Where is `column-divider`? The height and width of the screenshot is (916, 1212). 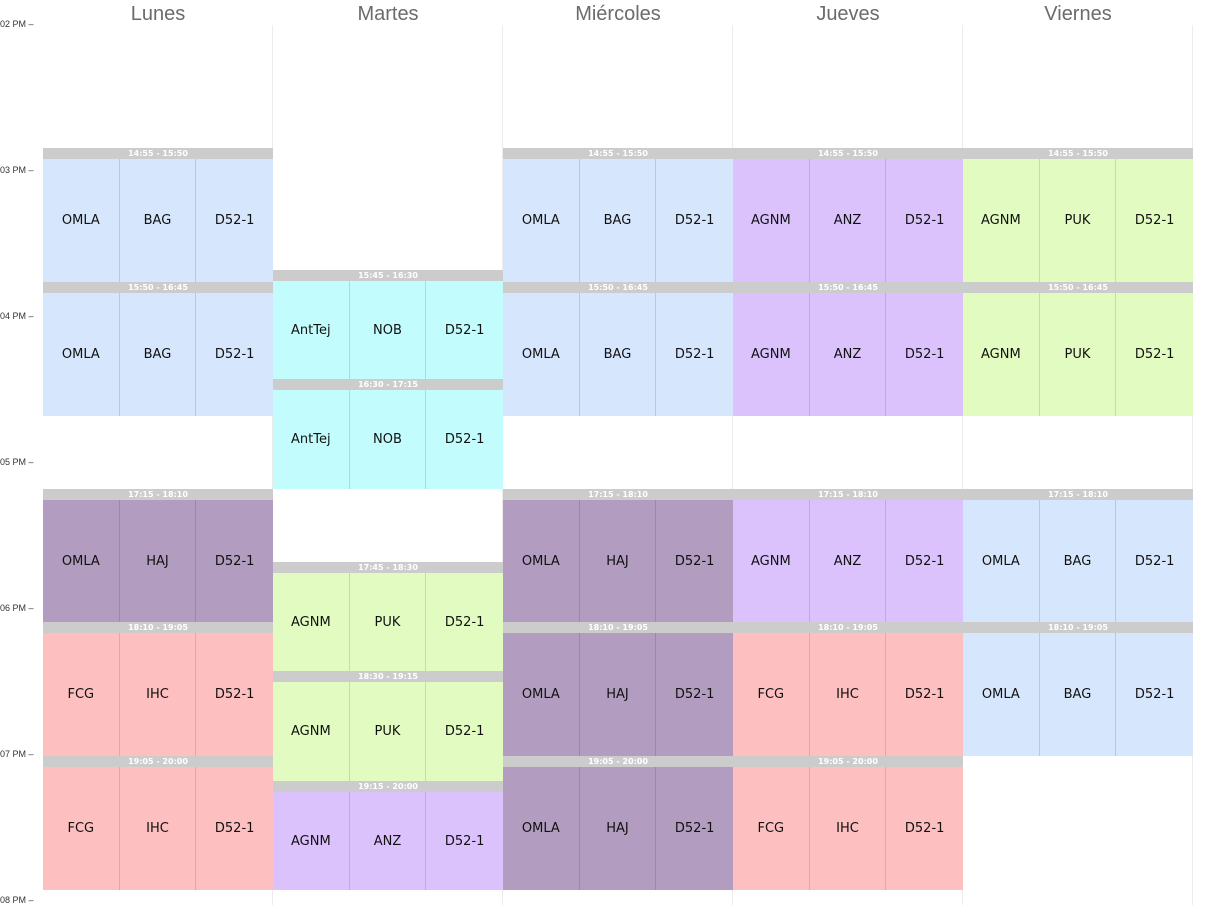
column-divider is located at coordinates (732, 465).